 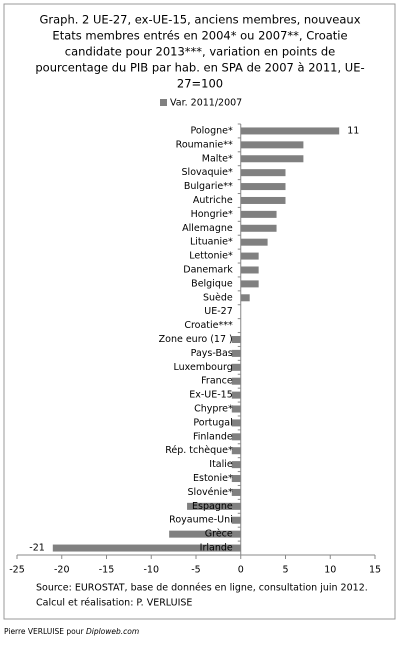 I want to click on legend-swatch, so click(x=163, y=102).